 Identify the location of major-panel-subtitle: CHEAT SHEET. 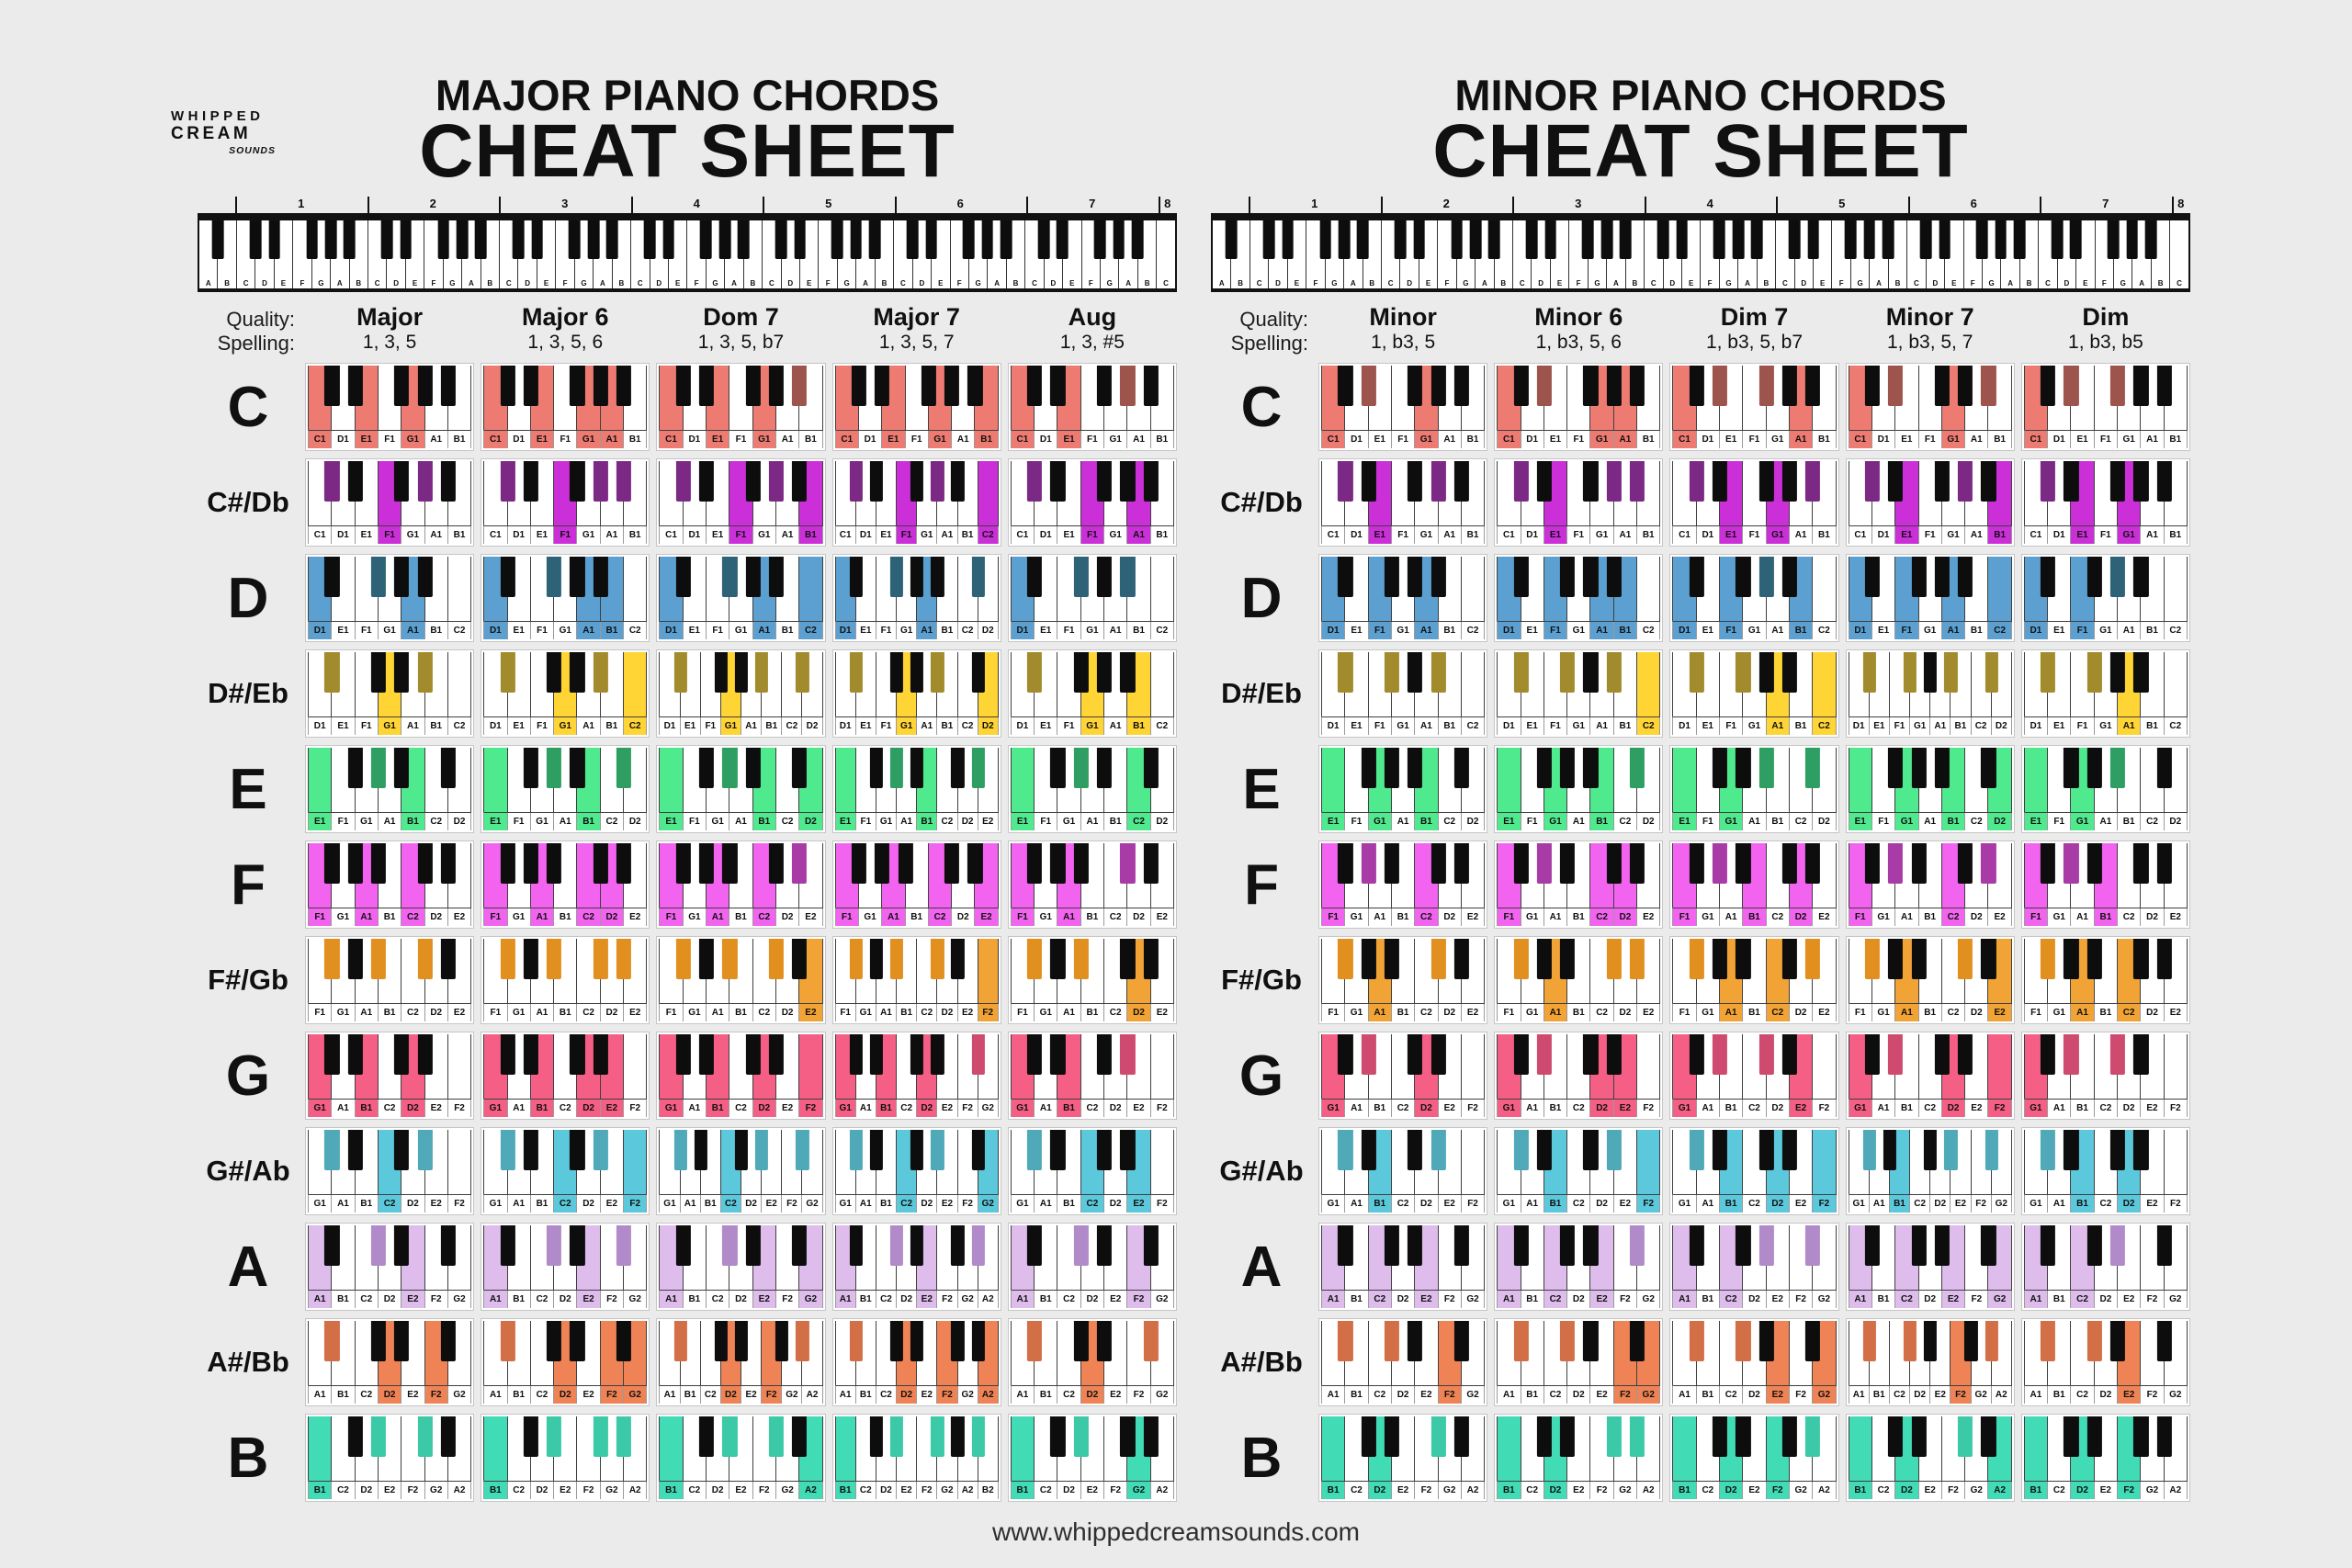
(687, 151).